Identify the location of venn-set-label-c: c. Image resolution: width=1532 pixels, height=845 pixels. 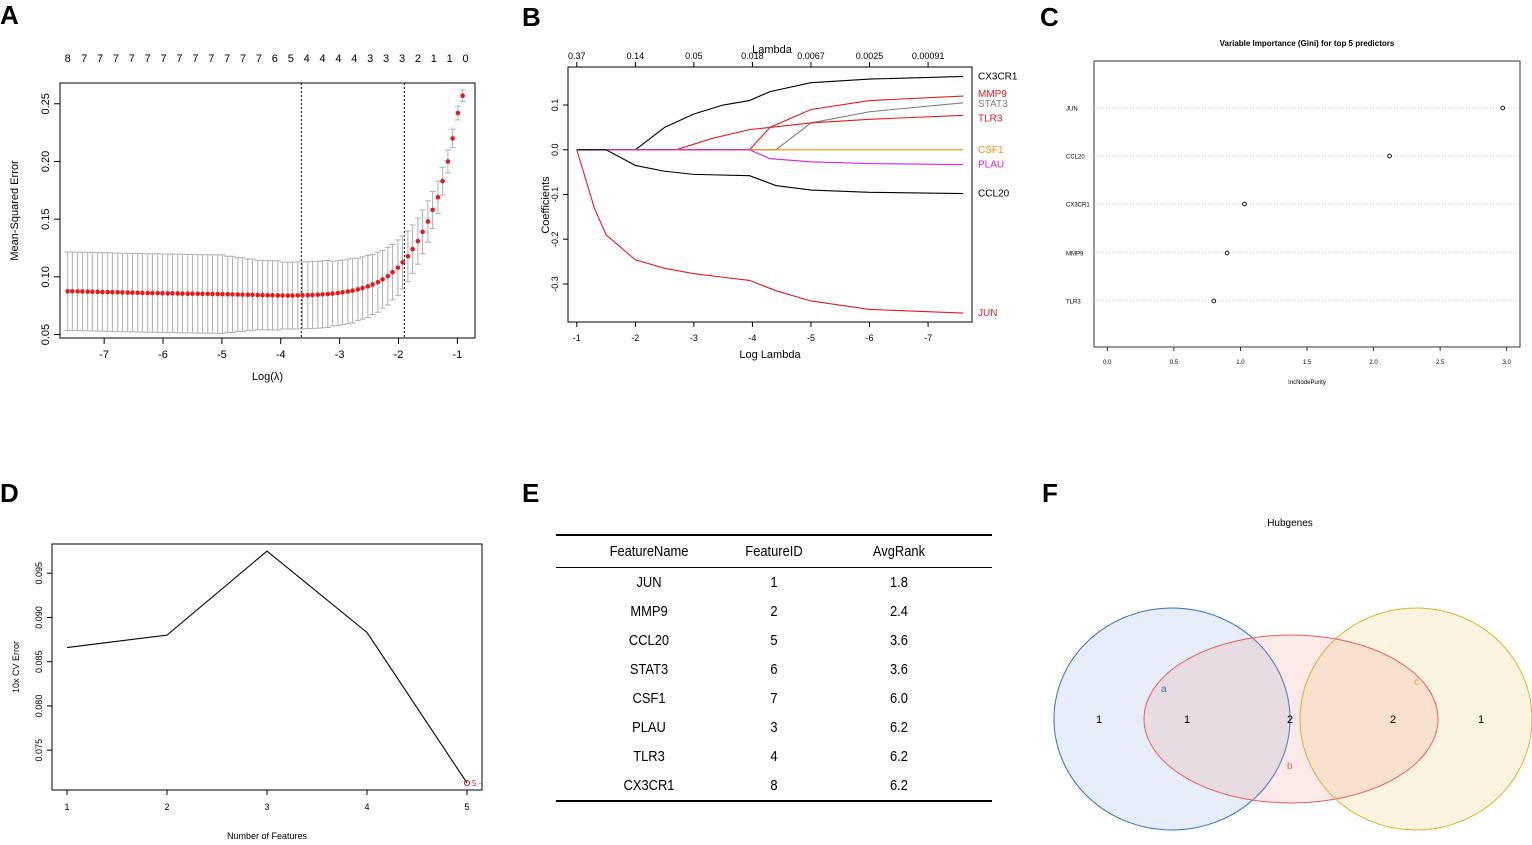
(1416, 682).